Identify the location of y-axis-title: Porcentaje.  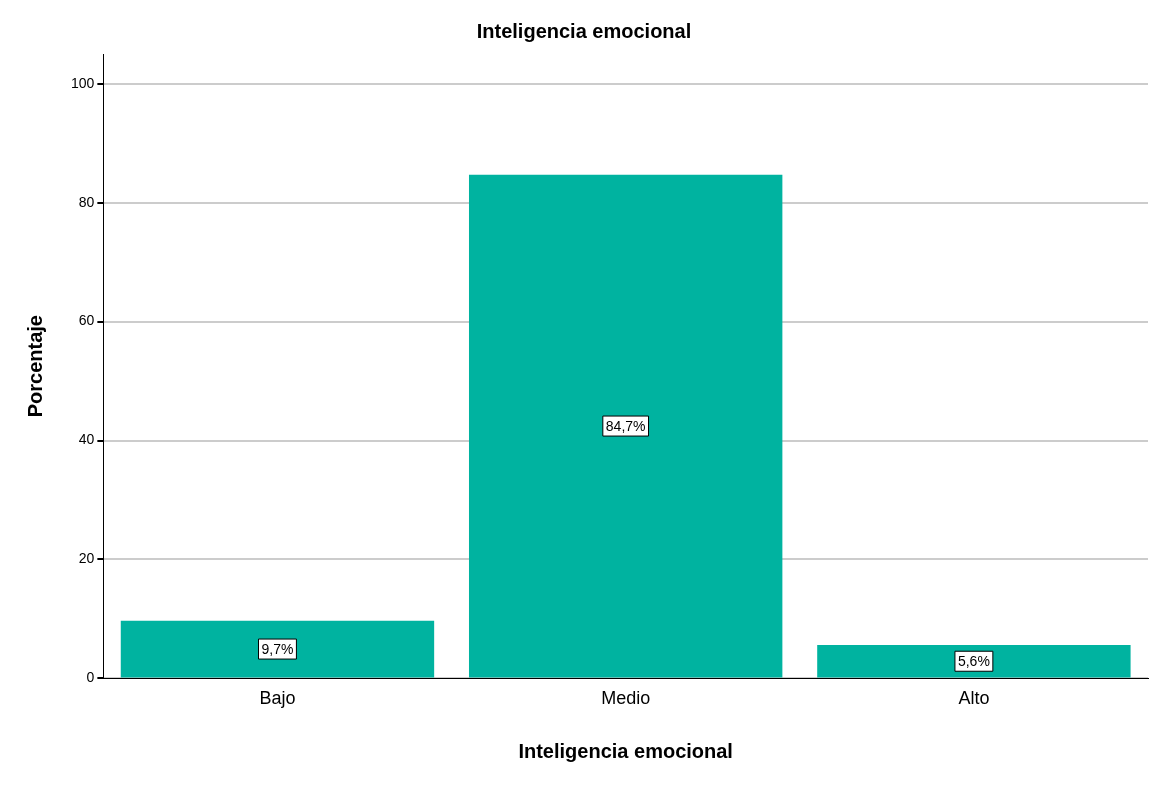
(34, 366).